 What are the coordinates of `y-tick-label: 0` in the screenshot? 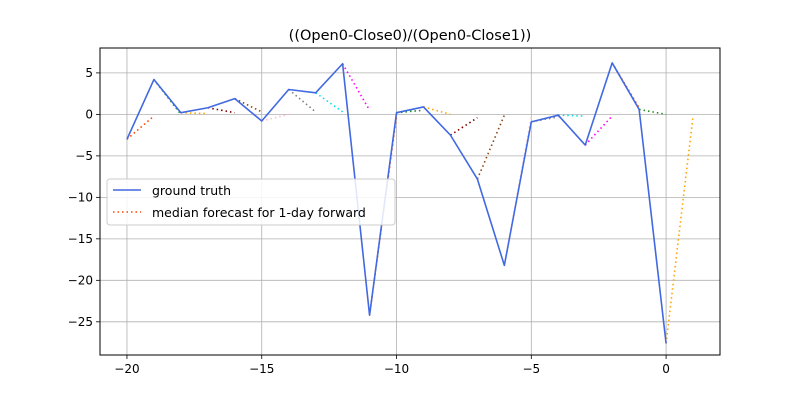 It's located at (89, 114).